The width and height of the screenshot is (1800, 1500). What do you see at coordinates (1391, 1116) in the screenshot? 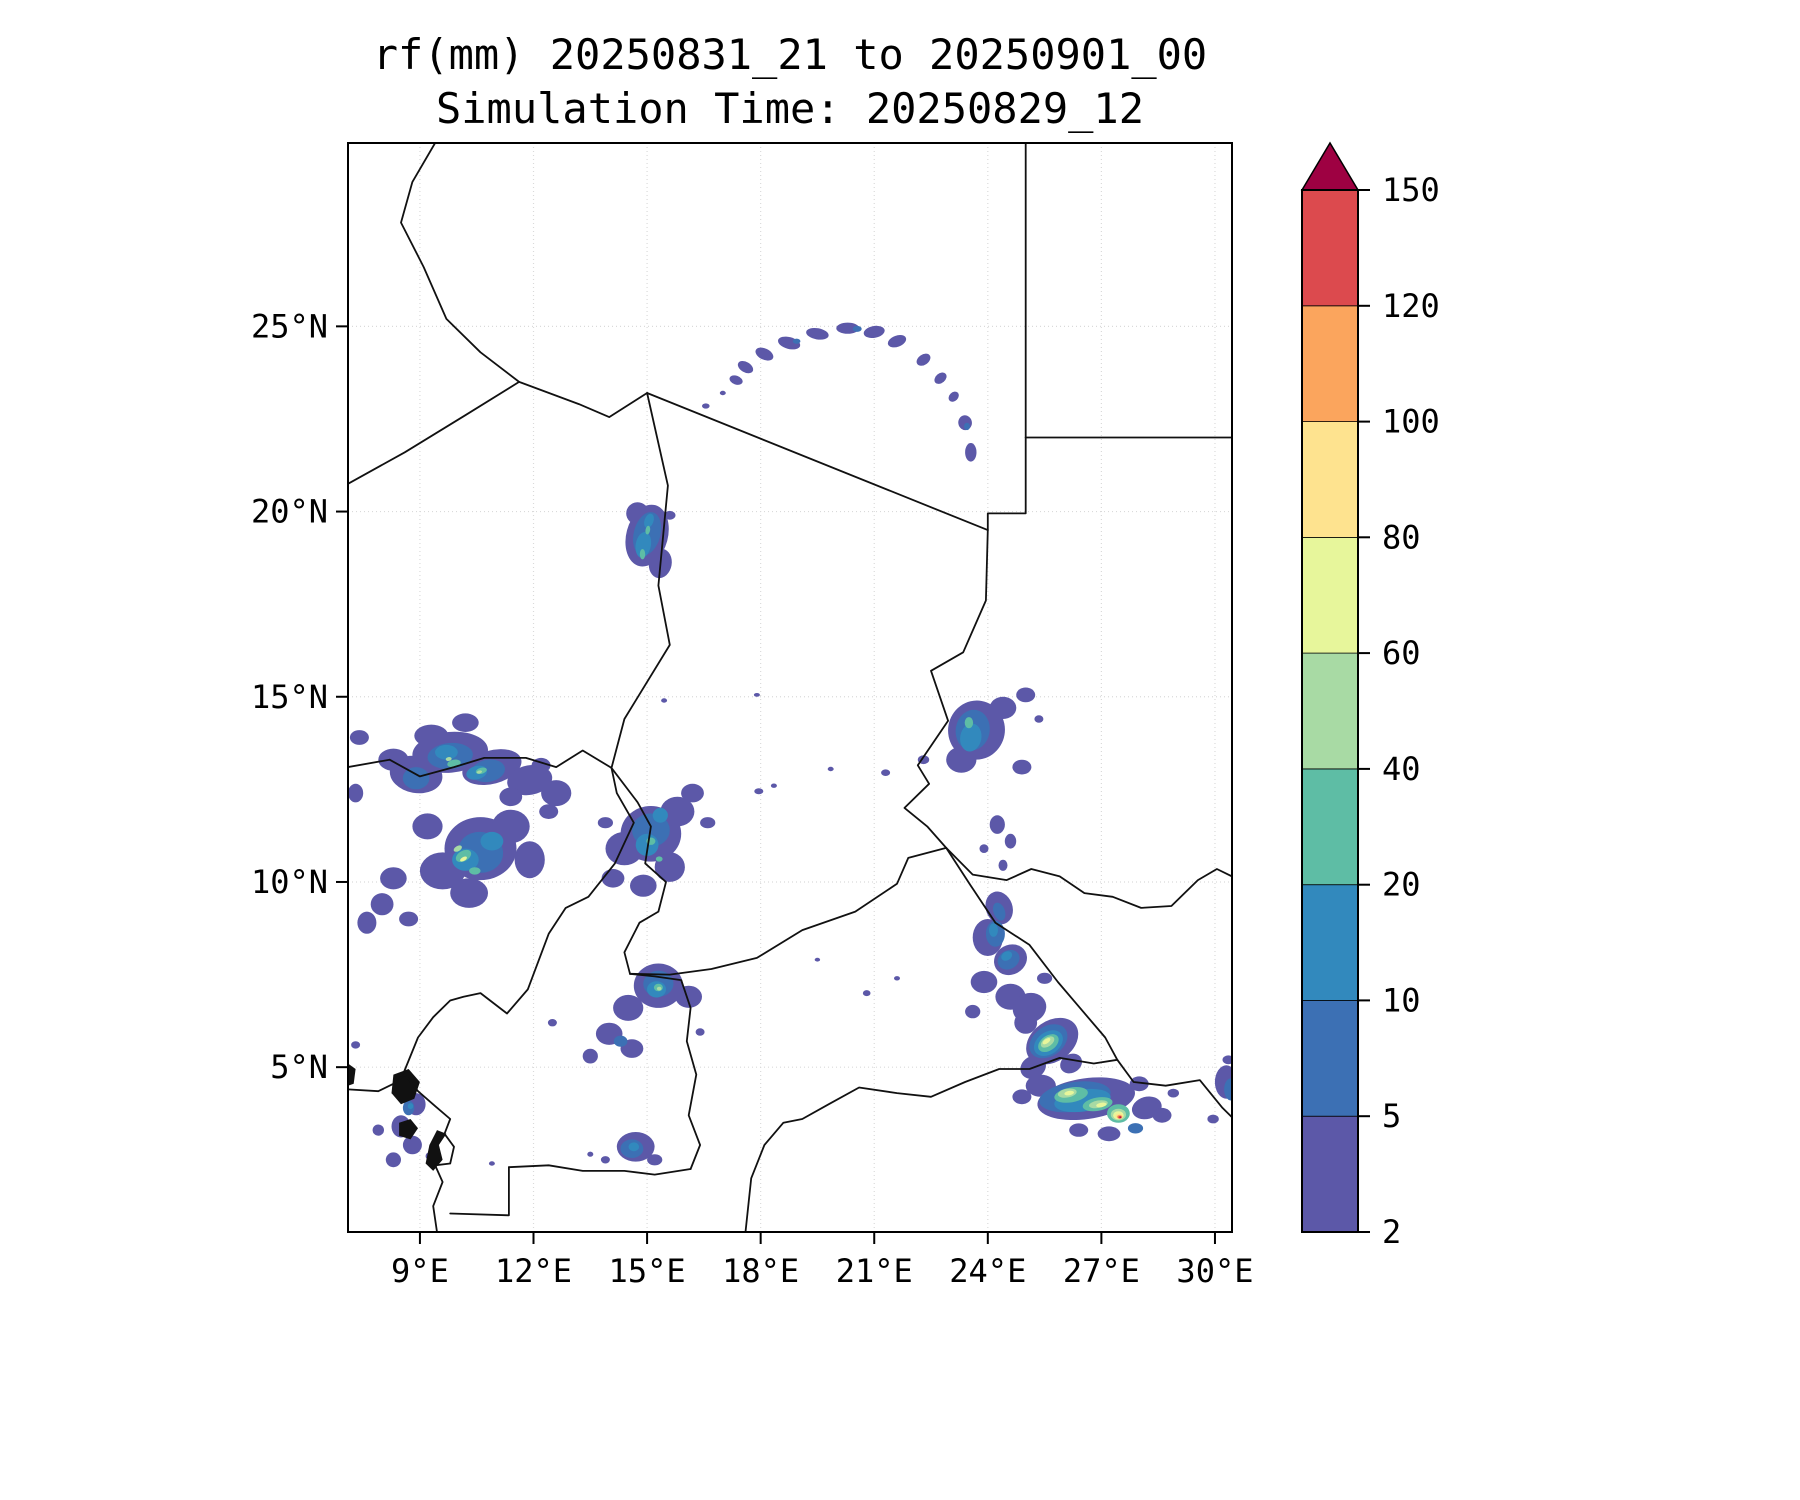
I see `colorbar-tick-label: 5` at bounding box center [1391, 1116].